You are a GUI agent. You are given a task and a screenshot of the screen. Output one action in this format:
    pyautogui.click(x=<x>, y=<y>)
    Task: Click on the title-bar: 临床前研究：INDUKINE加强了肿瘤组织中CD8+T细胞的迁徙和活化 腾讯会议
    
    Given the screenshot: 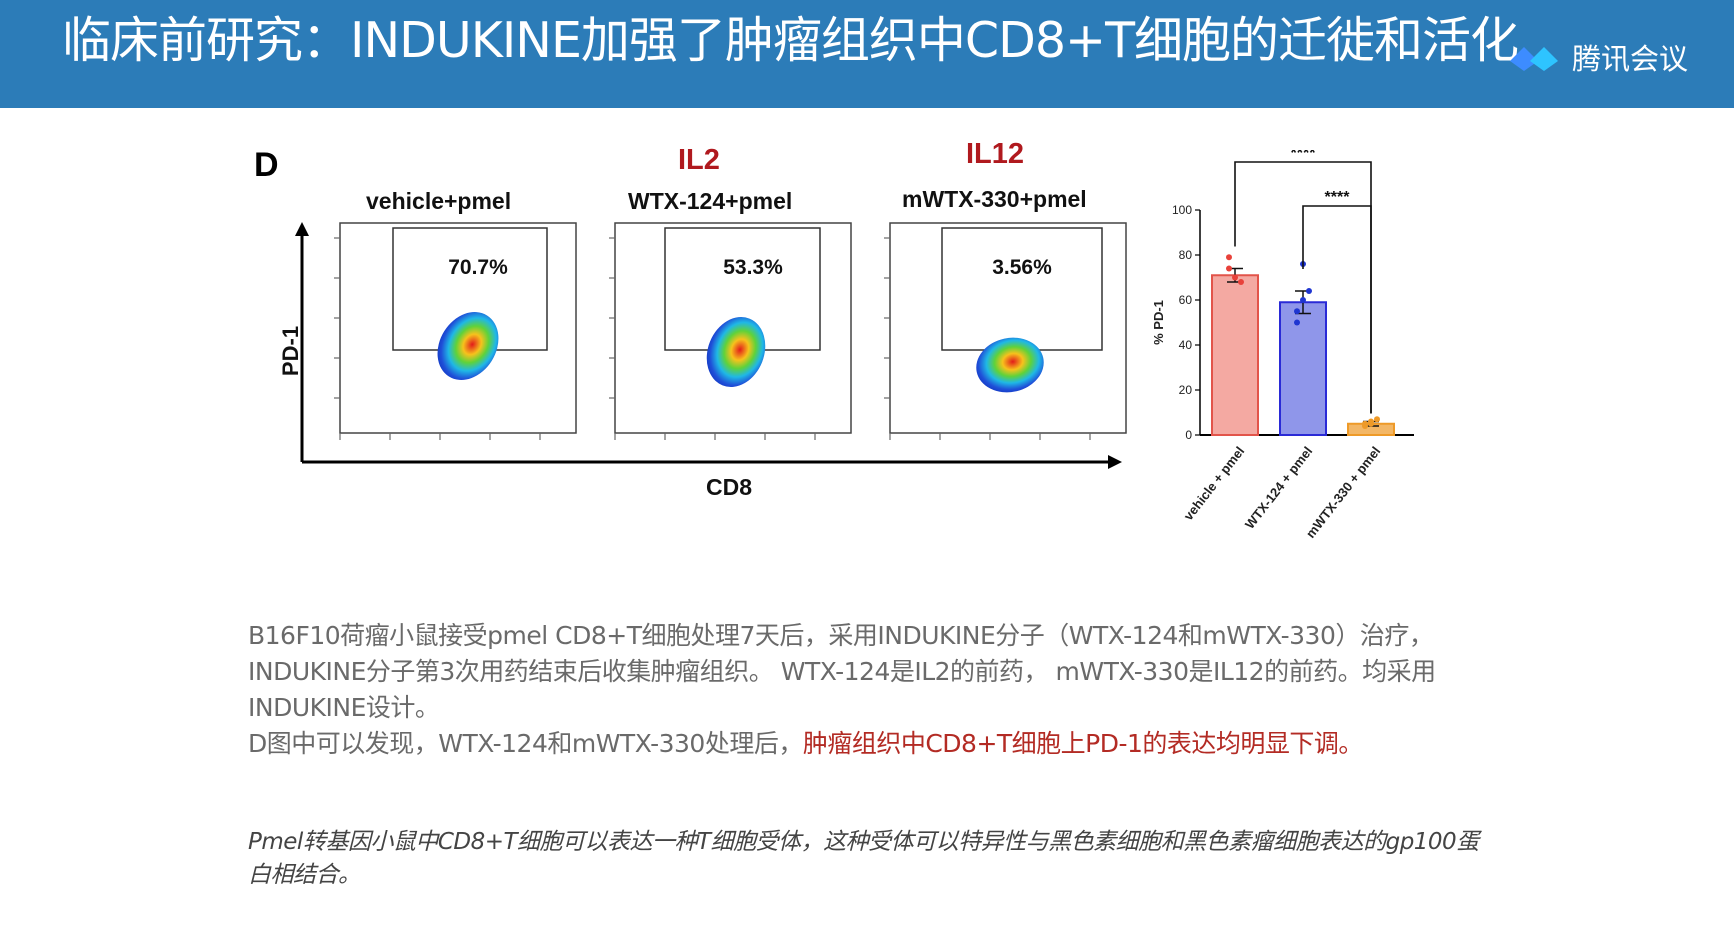 What is the action you would take?
    pyautogui.click(x=867, y=54)
    